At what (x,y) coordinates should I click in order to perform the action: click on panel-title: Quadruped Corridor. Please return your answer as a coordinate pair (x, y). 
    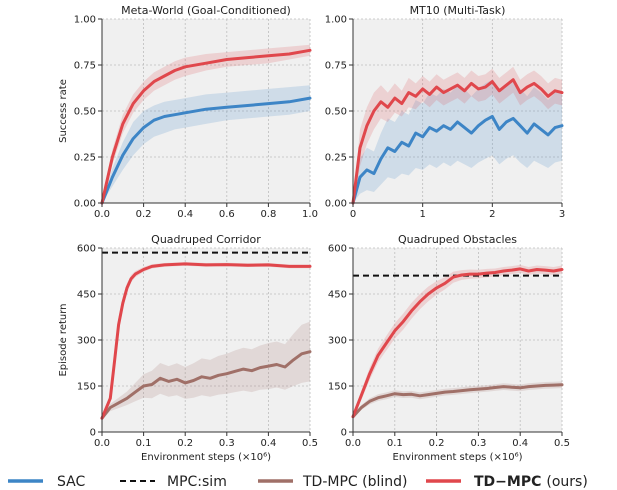
    Looking at the image, I should click on (206, 239).